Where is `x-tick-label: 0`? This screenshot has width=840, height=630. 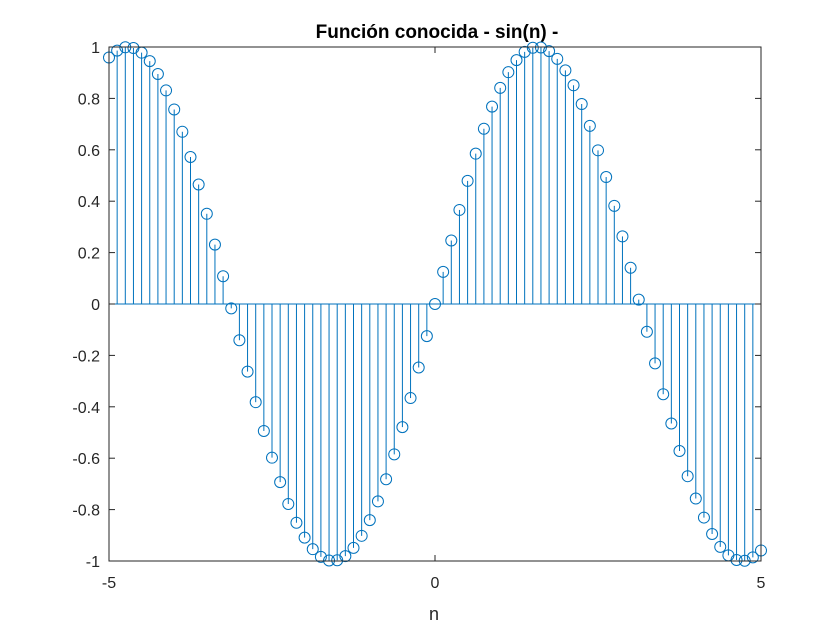
x-tick-label: 0 is located at coordinates (435, 583).